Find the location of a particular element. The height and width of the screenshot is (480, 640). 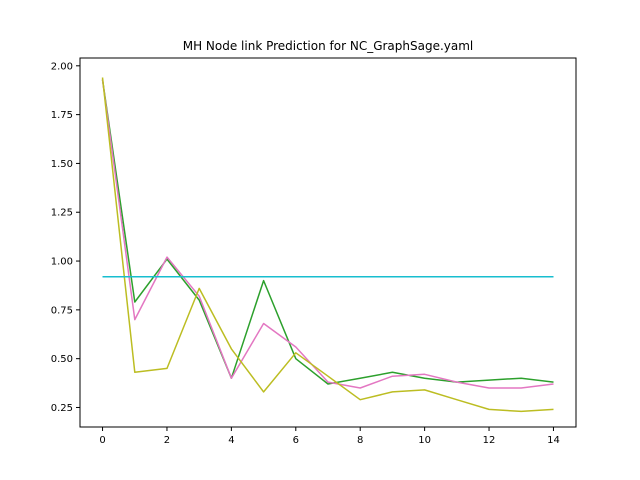

y-tick-label: 1.75 is located at coordinates (62, 115).